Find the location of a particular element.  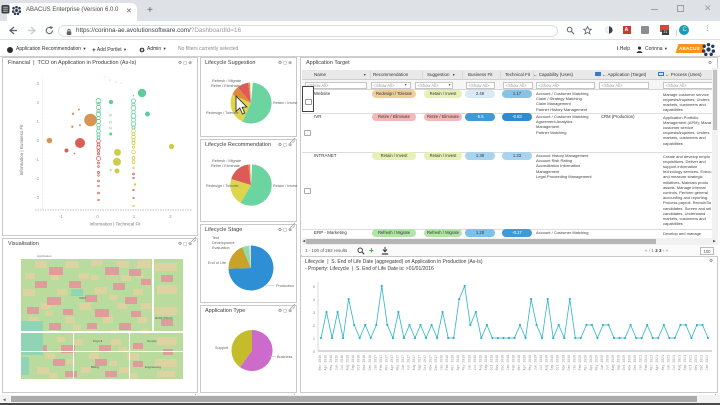

svg-text: Nov 2019 is located at coordinates (563, 362).